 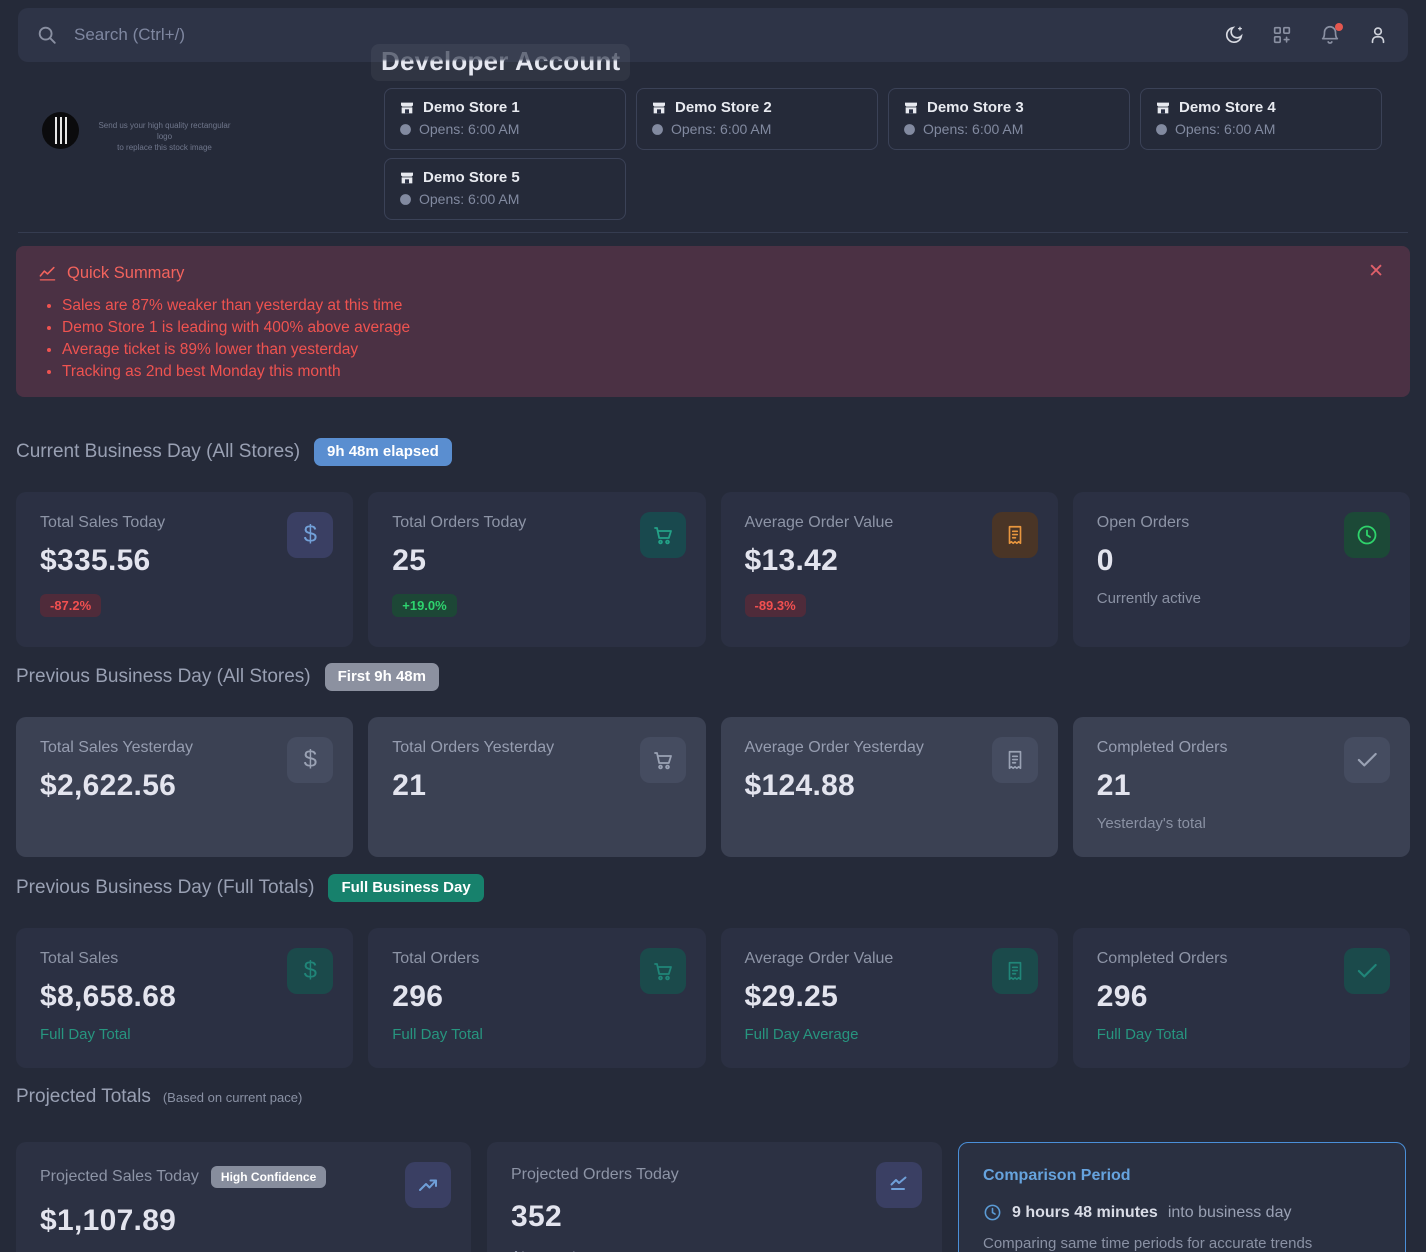 I want to click on projected-subheading: (Based on current pace), so click(x=232, y=1097).